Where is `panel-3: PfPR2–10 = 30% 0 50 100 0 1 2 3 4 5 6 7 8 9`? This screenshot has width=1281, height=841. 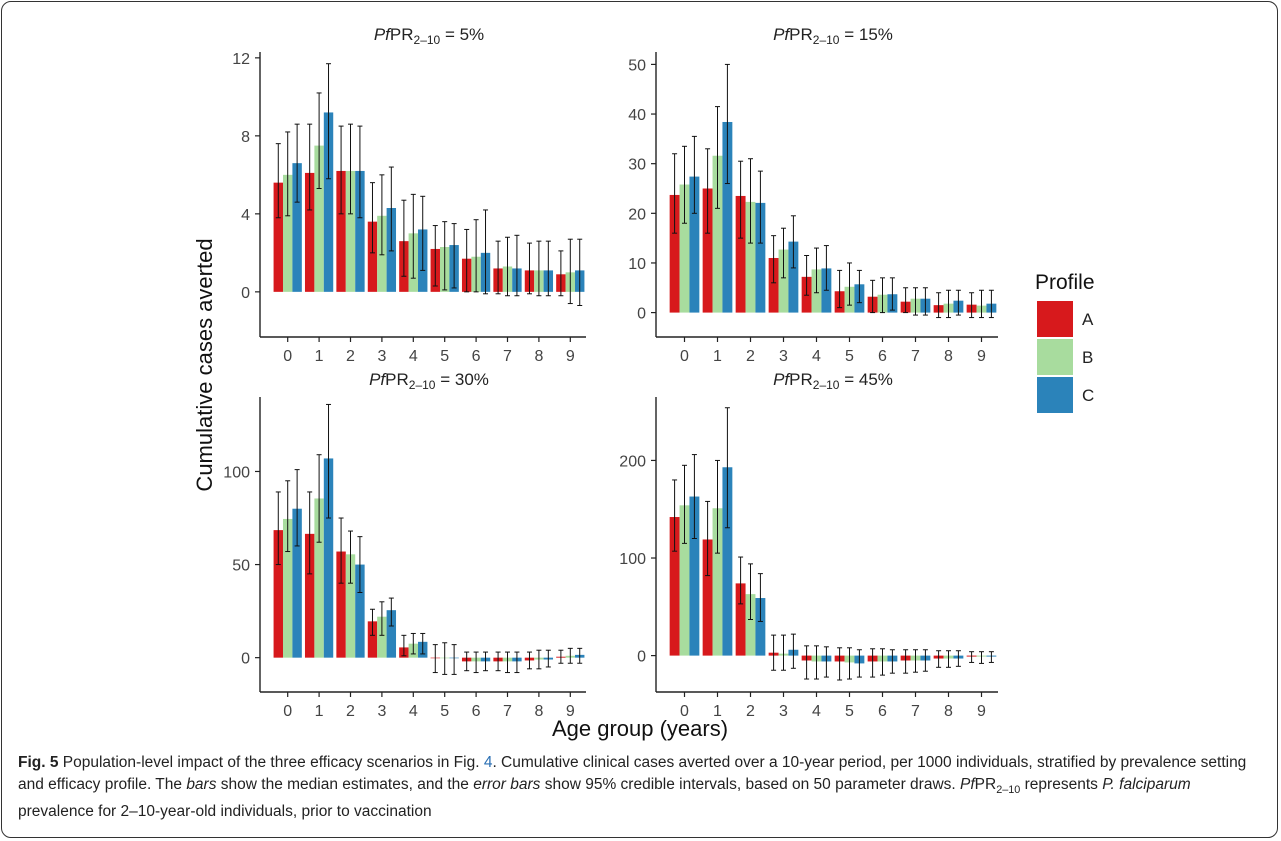
panel-3: PfPR2–10 = 30% 0 50 100 0 1 2 3 4 5 6 7 8 9 is located at coordinates (404, 545).